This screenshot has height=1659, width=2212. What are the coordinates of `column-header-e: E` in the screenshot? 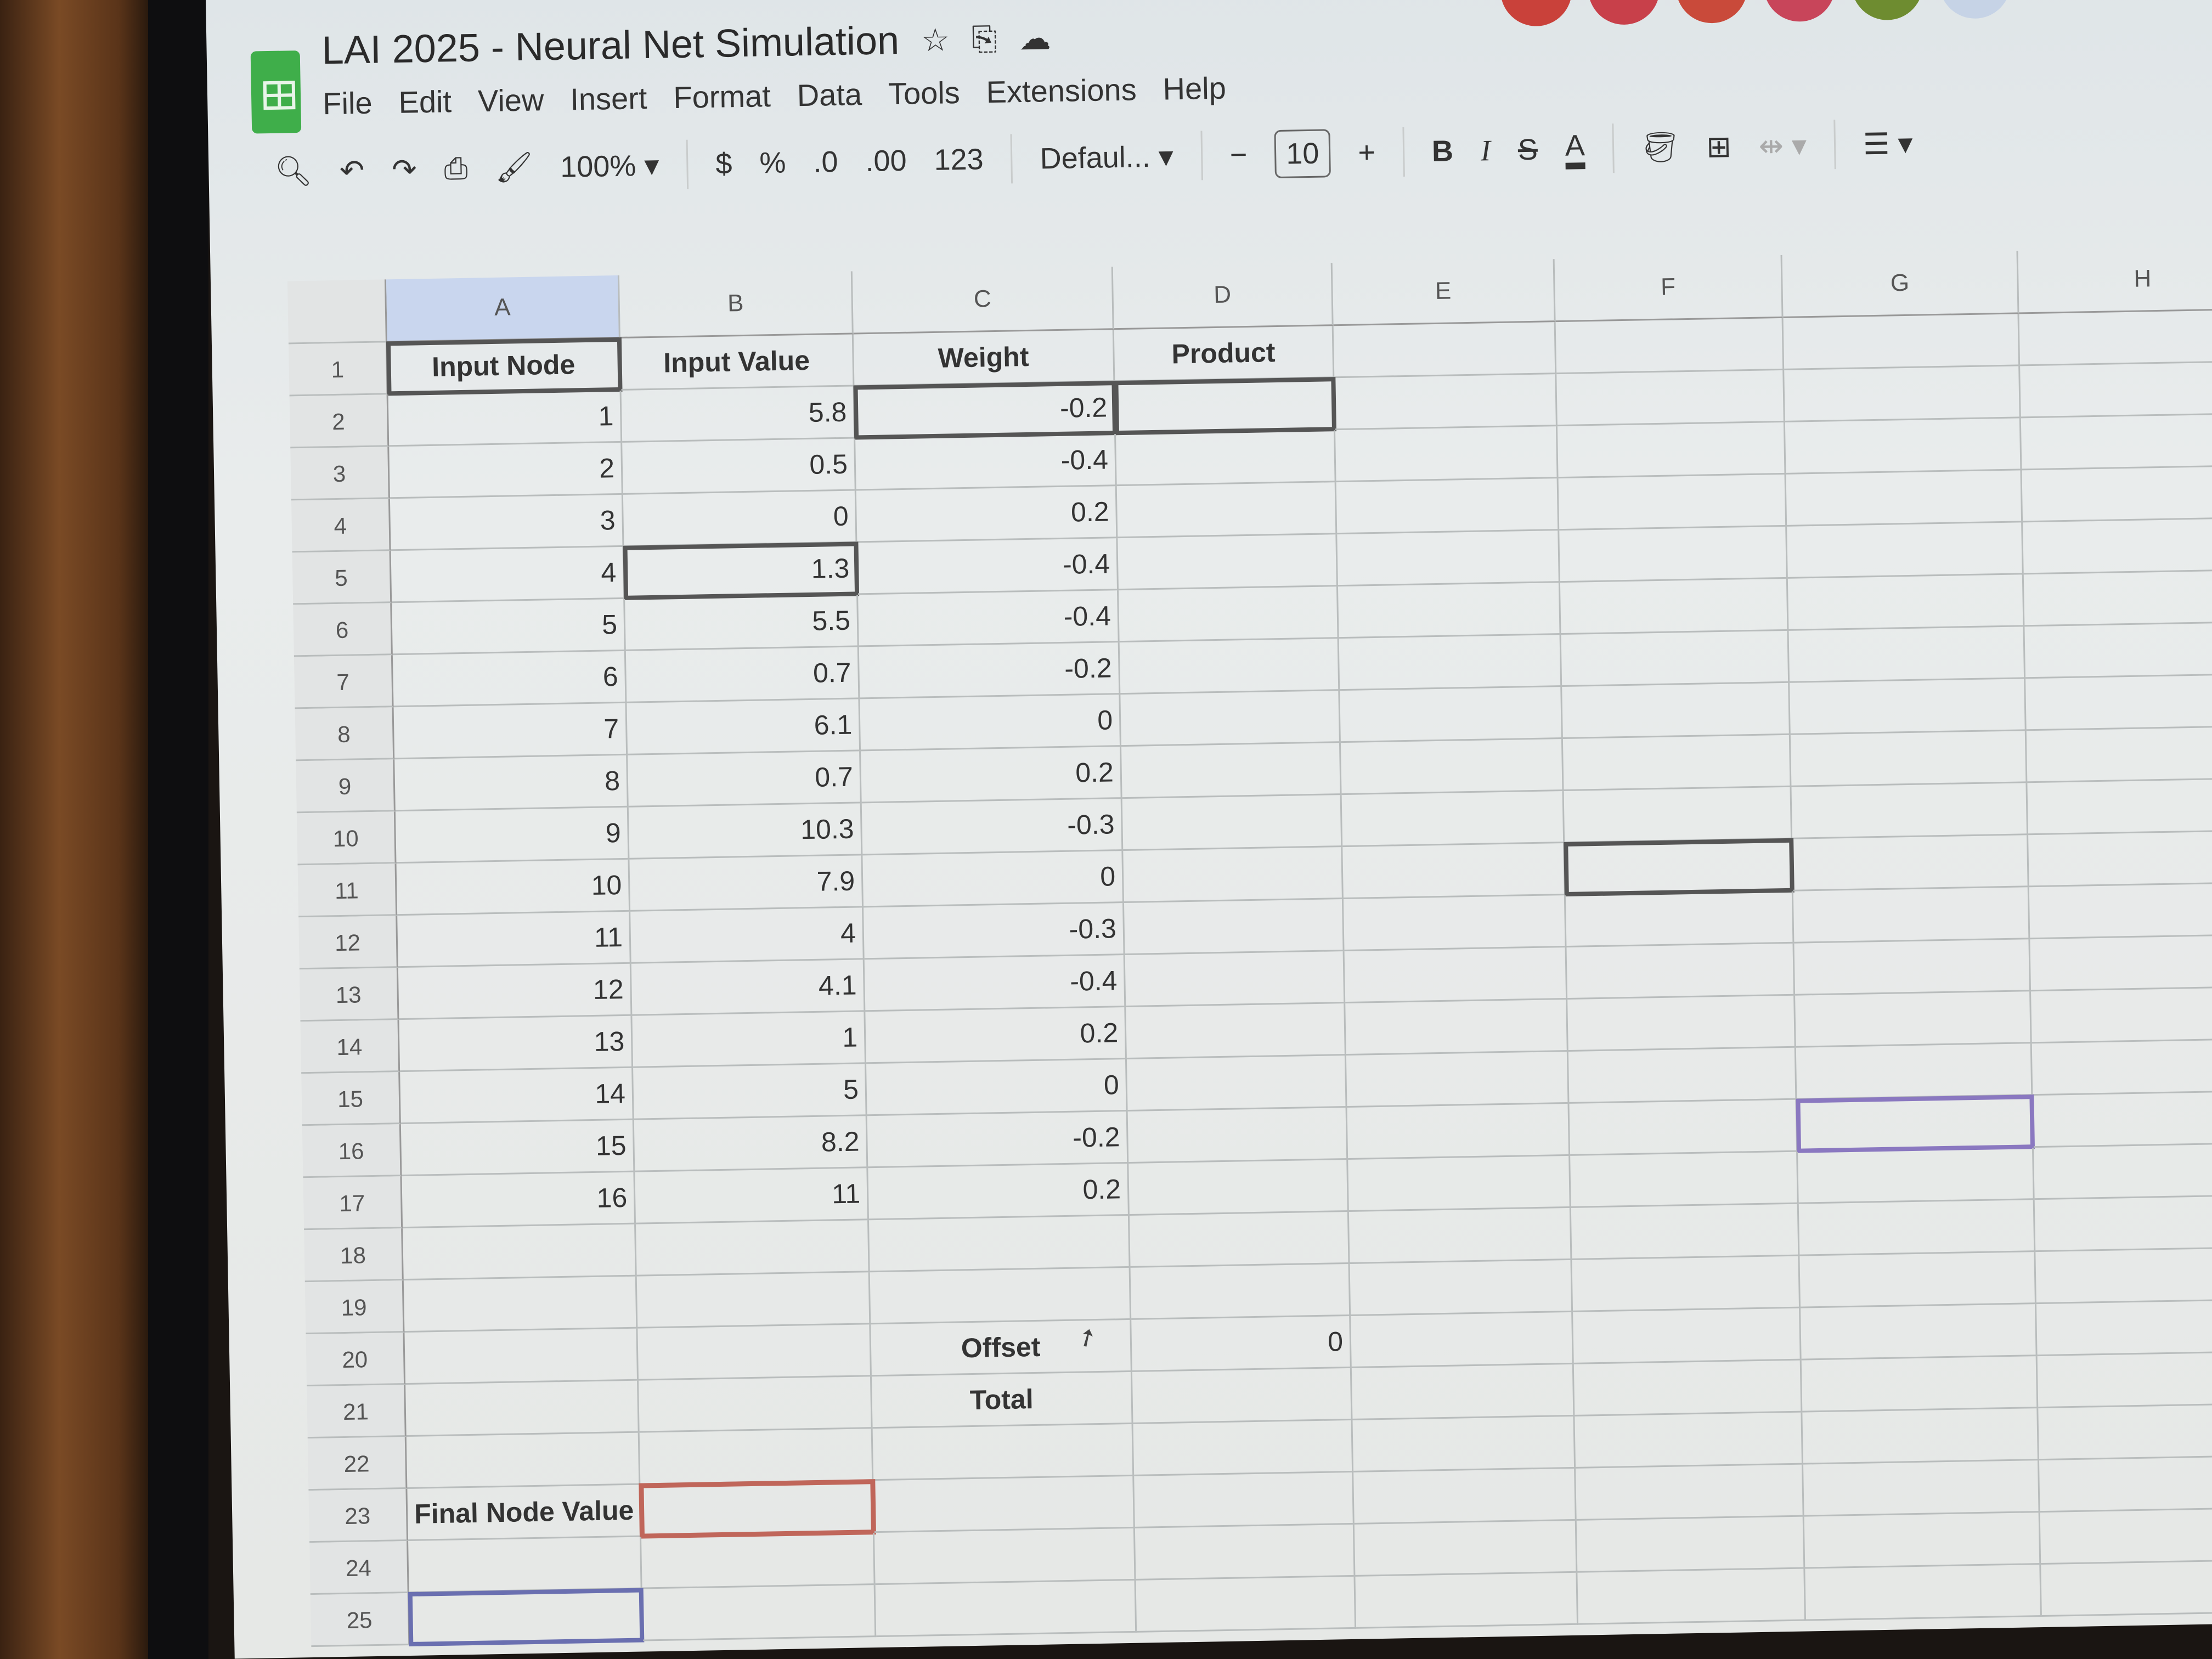 It's located at (1444, 292).